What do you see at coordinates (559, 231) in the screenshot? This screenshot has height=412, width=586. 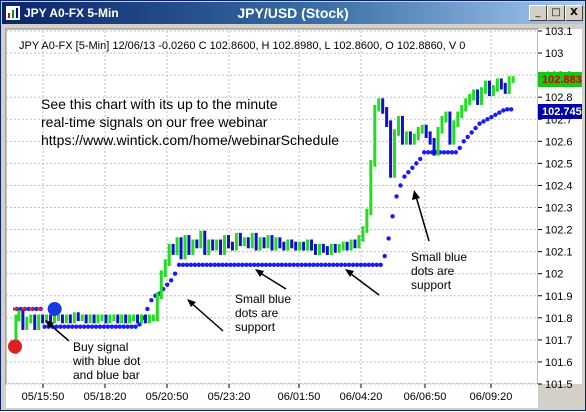 I see `y-tick-label: 102.2` at bounding box center [559, 231].